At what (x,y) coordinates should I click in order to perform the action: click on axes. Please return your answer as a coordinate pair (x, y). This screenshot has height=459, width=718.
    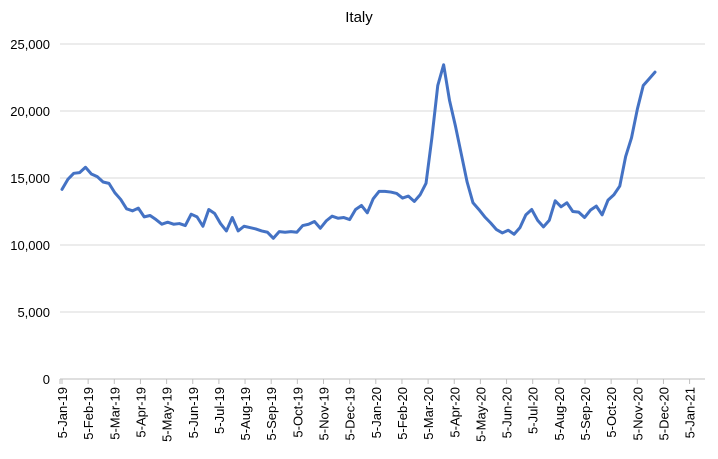
    Looking at the image, I should click on (382, 381).